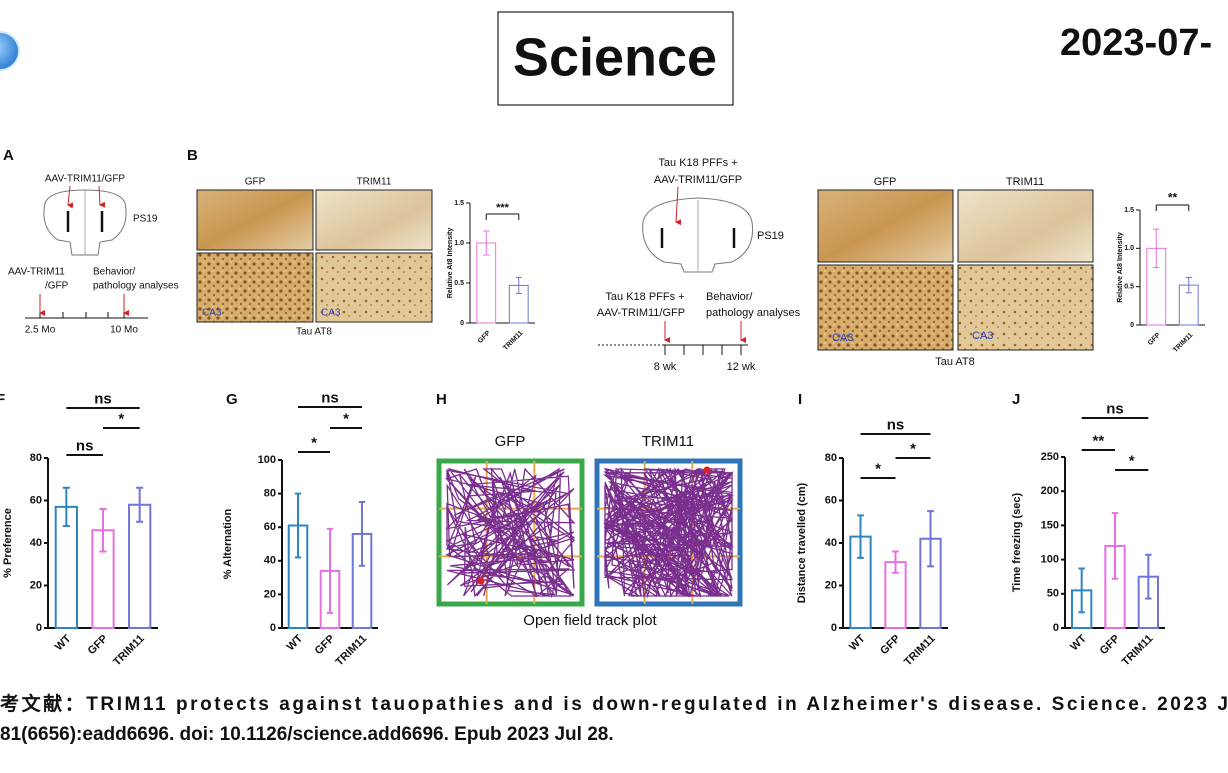 This screenshot has height=773, width=1228. What do you see at coordinates (800, 399) in the screenshot?
I see `panel-label: I` at bounding box center [800, 399].